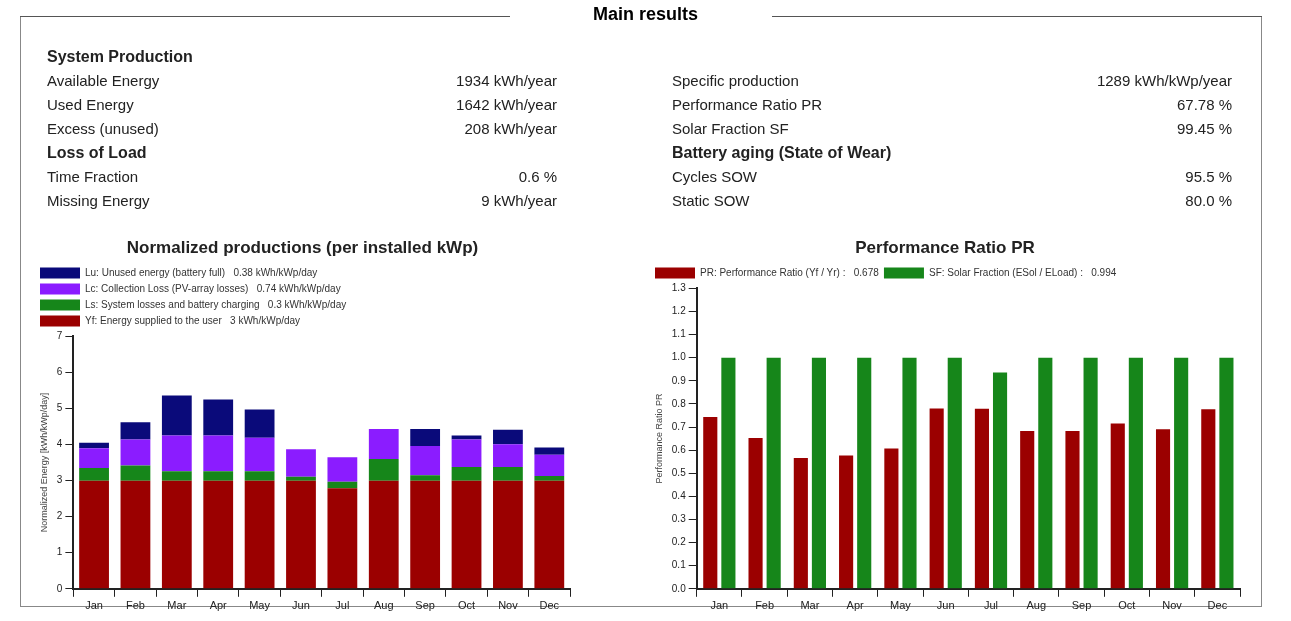  What do you see at coordinates (731, 129) in the screenshot?
I see `text: Solar Fraction SF` at bounding box center [731, 129].